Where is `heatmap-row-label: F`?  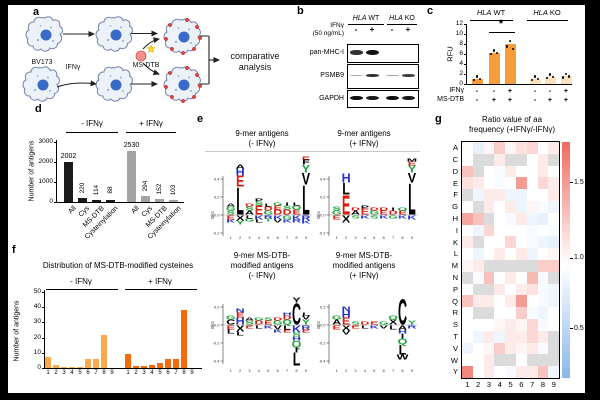
heatmap-row-label: F is located at coordinates (455, 195).